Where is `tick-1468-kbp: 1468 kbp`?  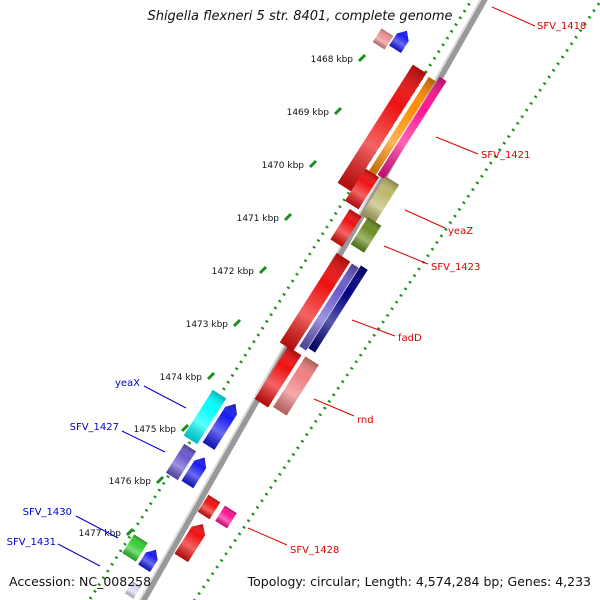 tick-1468-kbp: 1468 kbp is located at coordinates (339, 59).